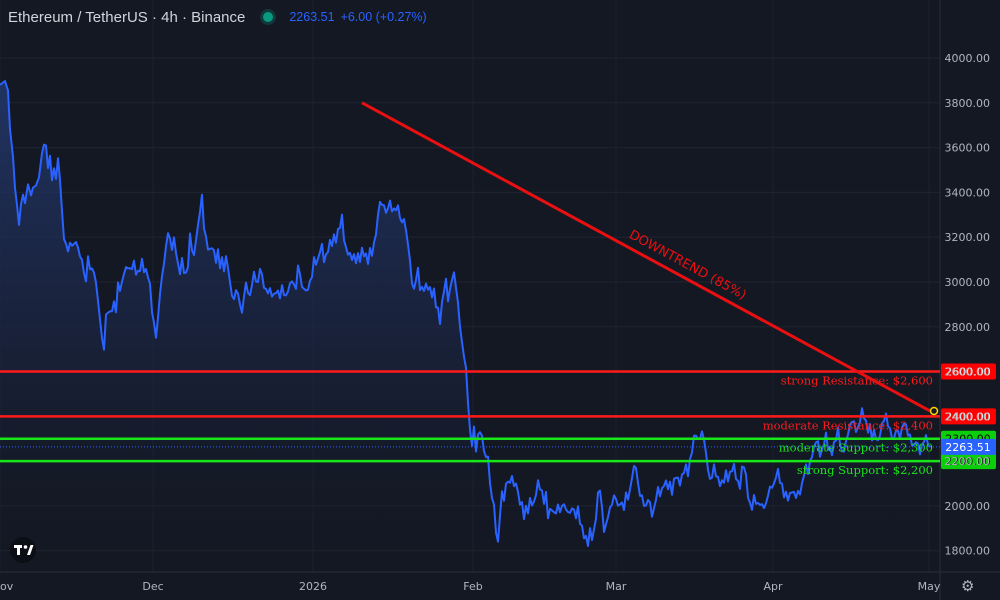 This screenshot has height=600, width=1000. I want to click on downtrend-label: DOWNTREND (85%), so click(687, 266).